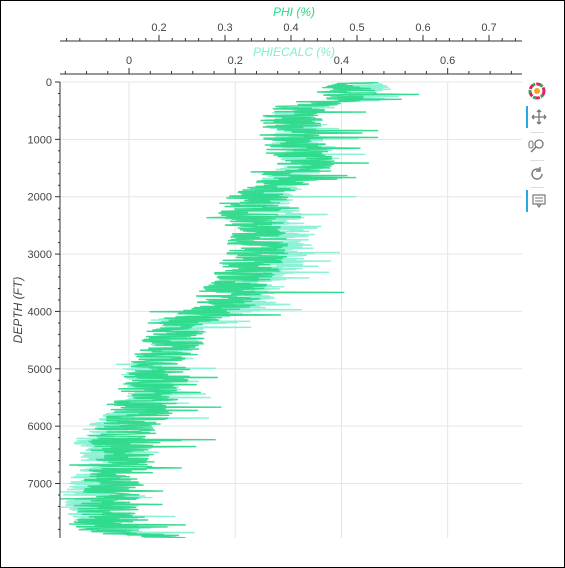 This screenshot has width=565, height=568. What do you see at coordinates (537, 91) in the screenshot?
I see `bokeh-logo-icon` at bounding box center [537, 91].